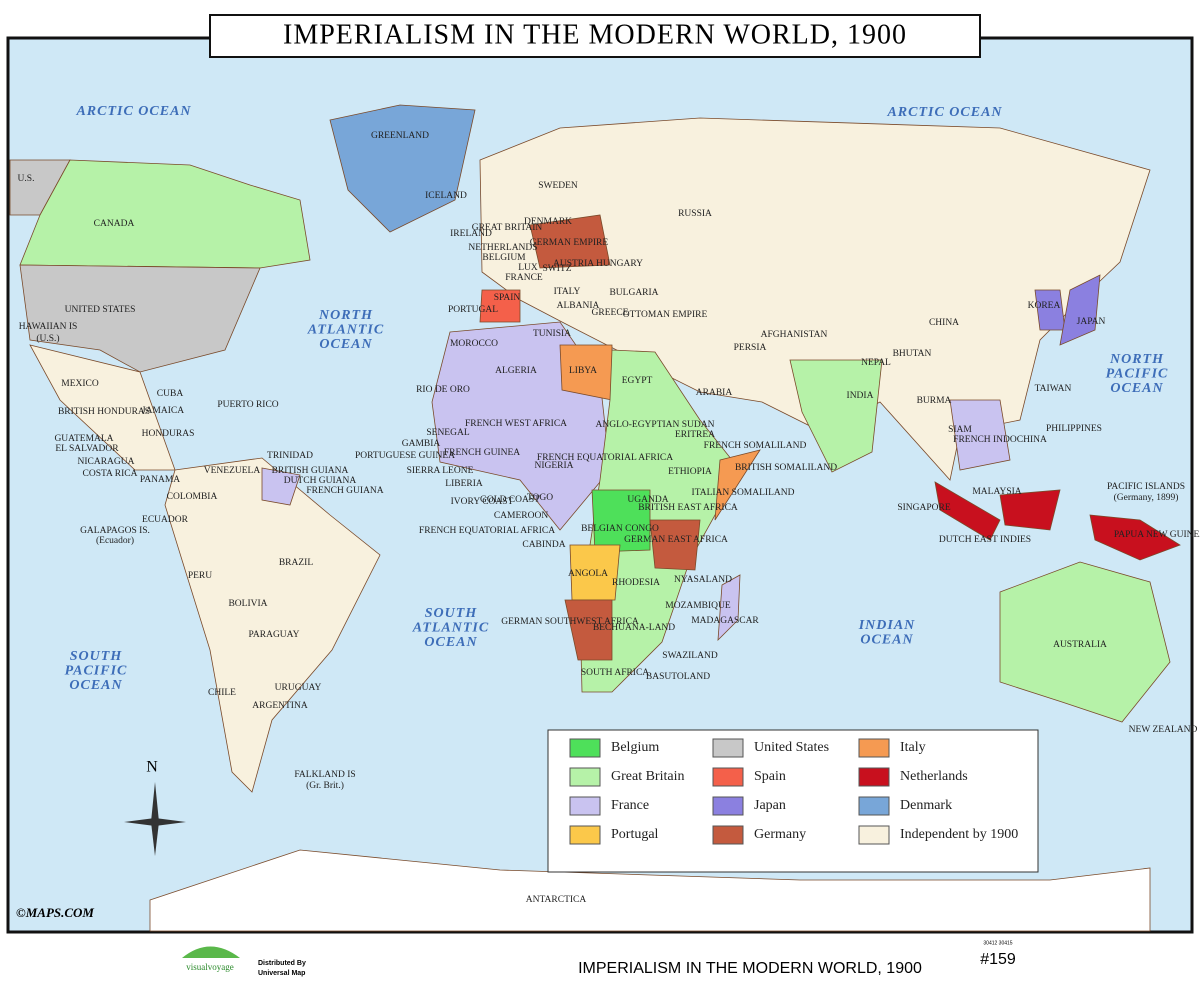 The image size is (1200, 1002). Describe the element at coordinates (1044, 306) in the screenshot. I see `place-label: KOREA` at that location.